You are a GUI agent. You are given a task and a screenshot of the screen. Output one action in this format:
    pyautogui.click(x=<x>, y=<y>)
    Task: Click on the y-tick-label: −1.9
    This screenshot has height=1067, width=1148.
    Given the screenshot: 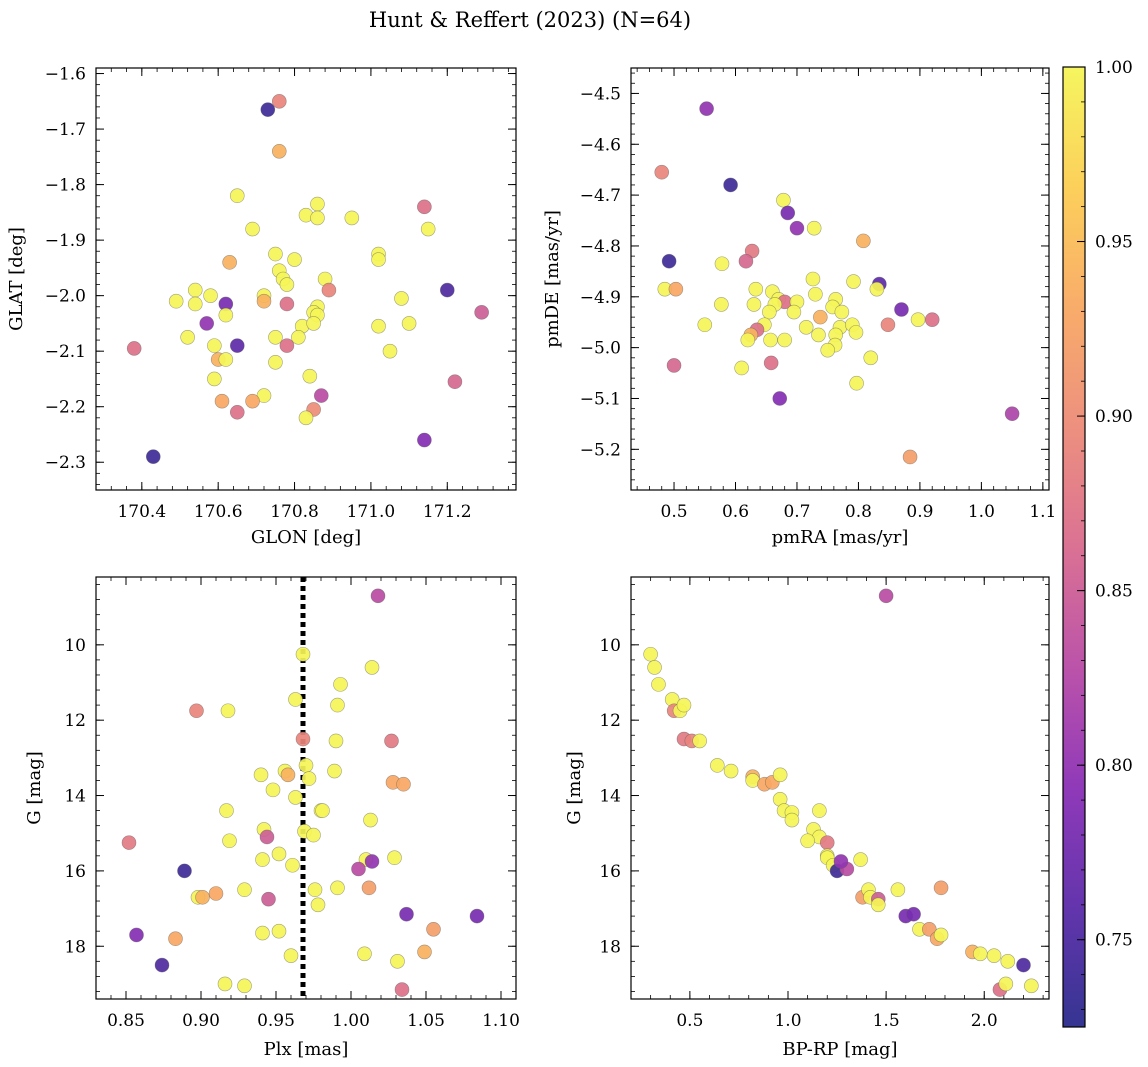 What is the action you would take?
    pyautogui.click(x=65, y=241)
    